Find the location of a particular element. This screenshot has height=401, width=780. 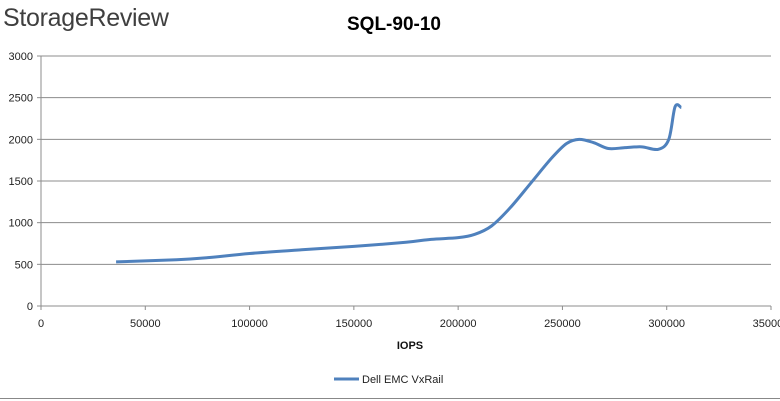

x-tick-label: 150000 is located at coordinates (353, 324).